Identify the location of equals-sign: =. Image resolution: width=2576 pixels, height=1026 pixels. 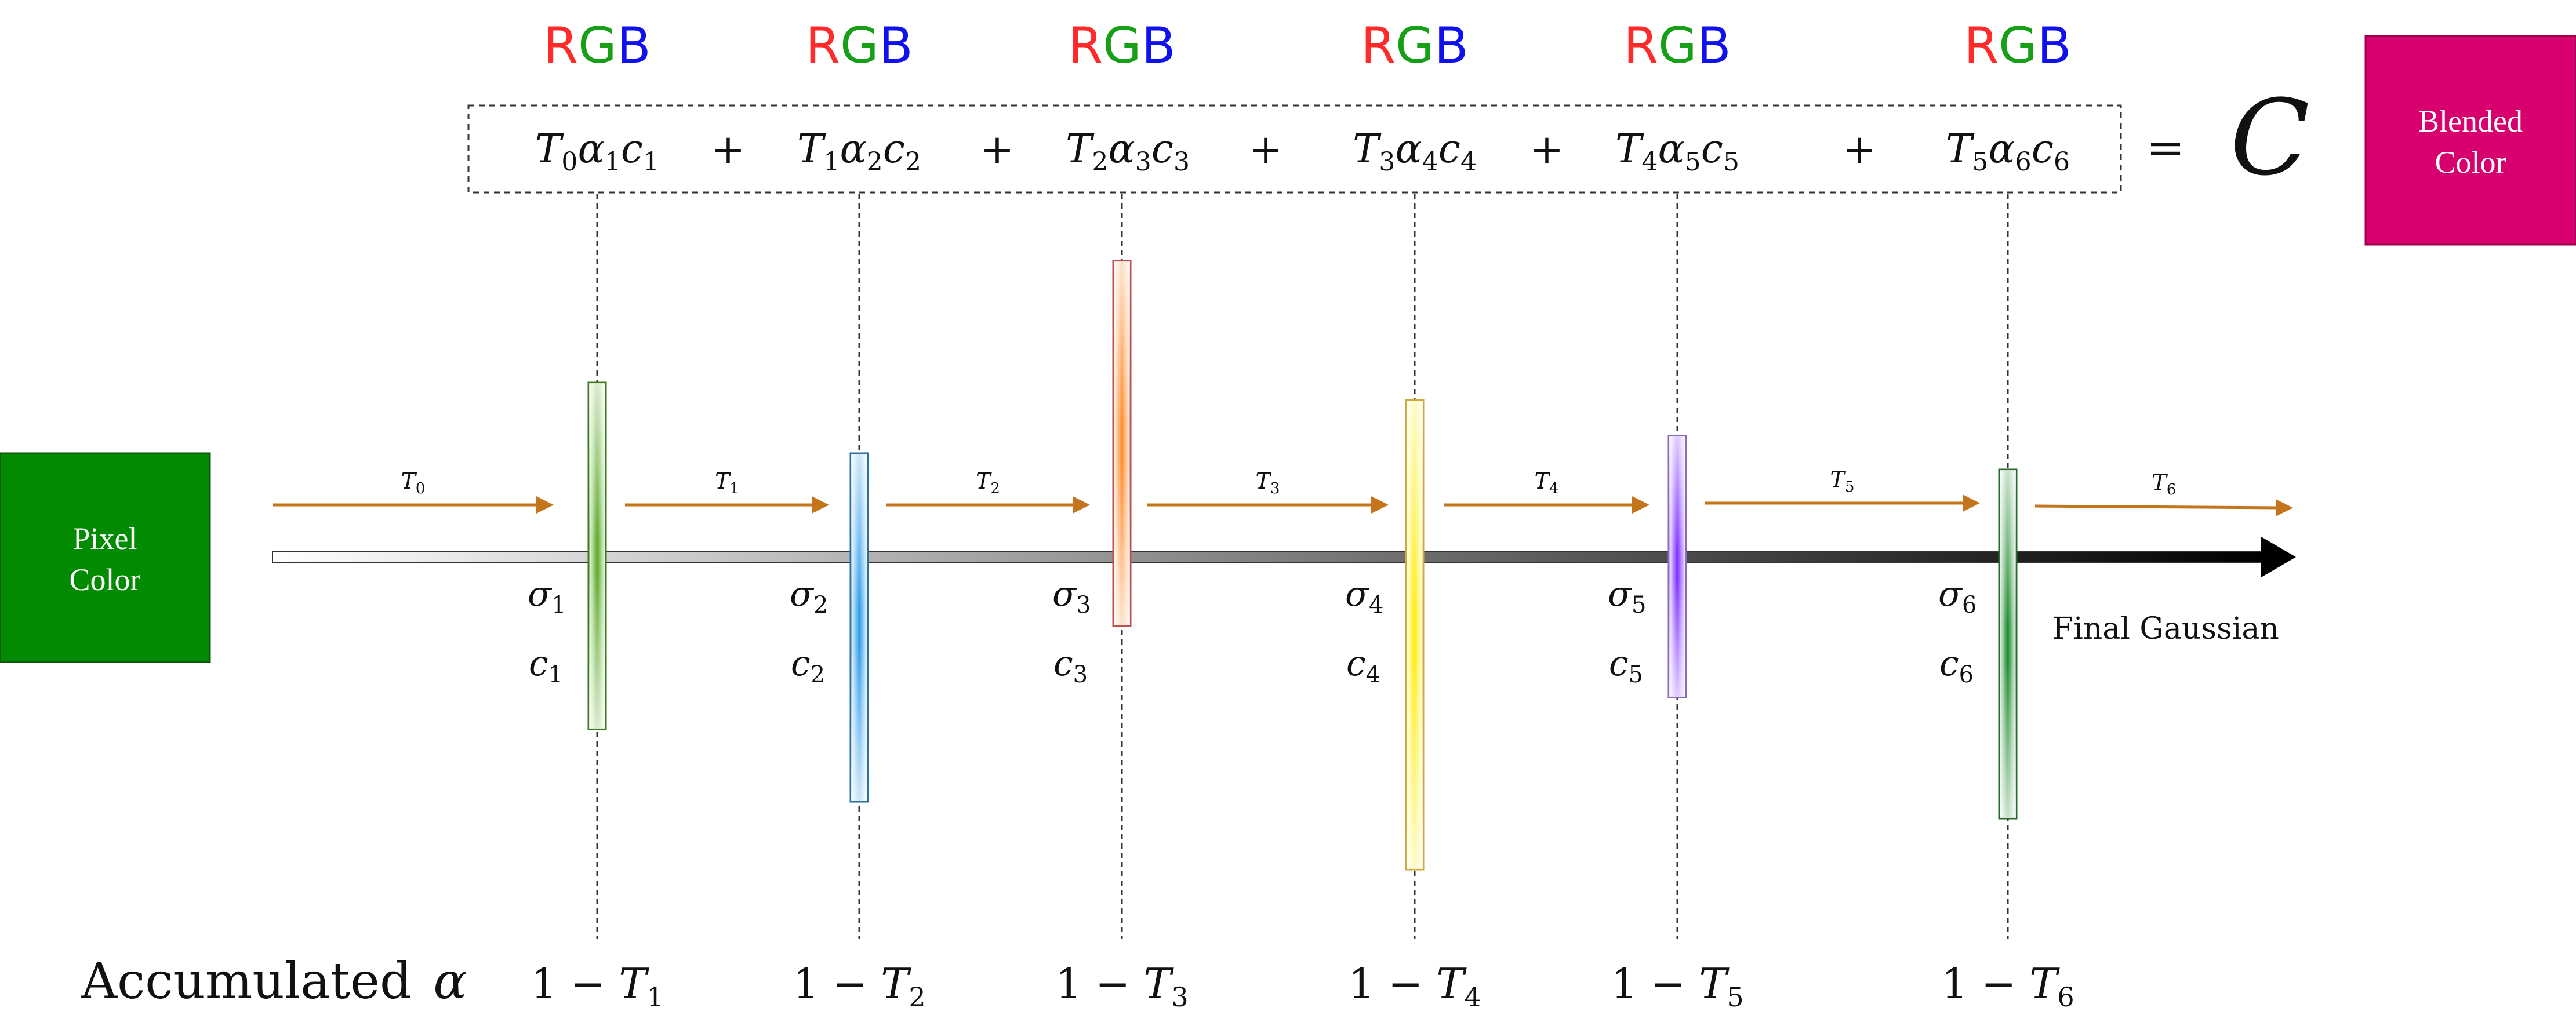
(2165, 147).